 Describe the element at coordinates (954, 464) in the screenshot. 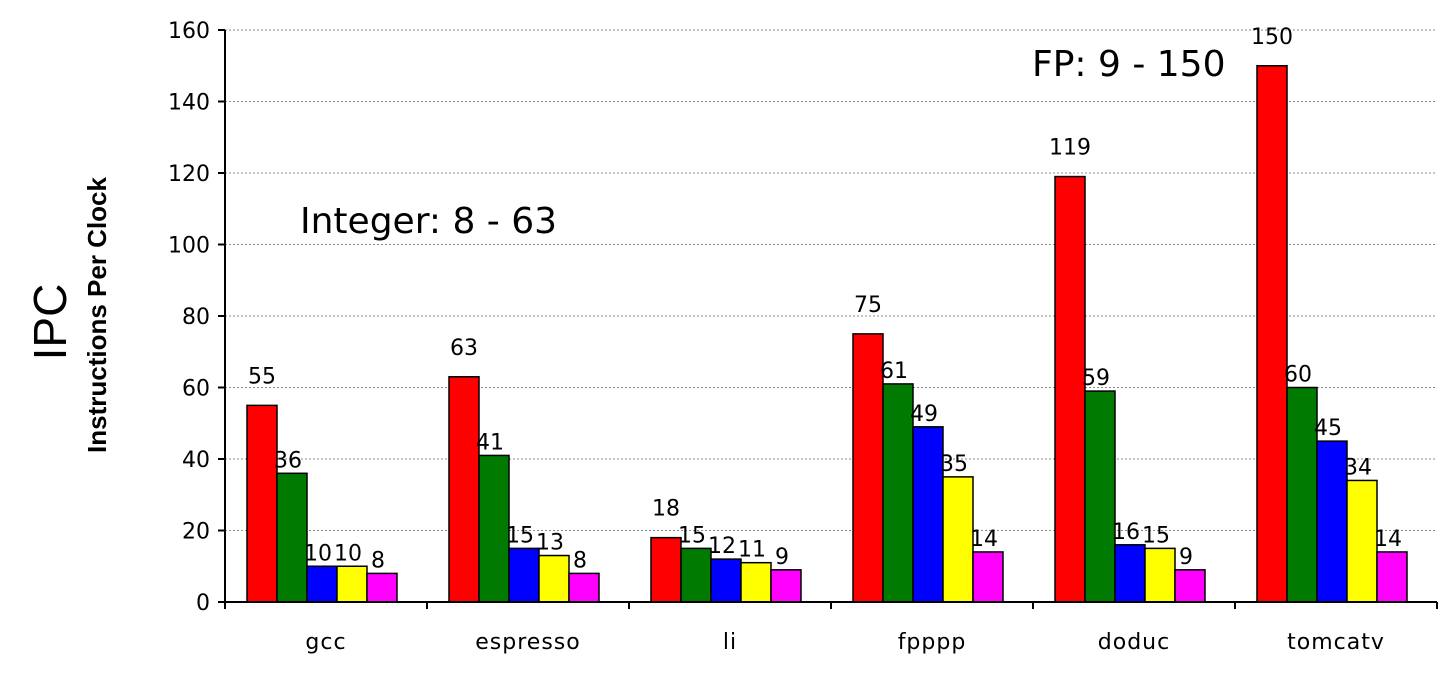

I see `data-label: 35` at that location.